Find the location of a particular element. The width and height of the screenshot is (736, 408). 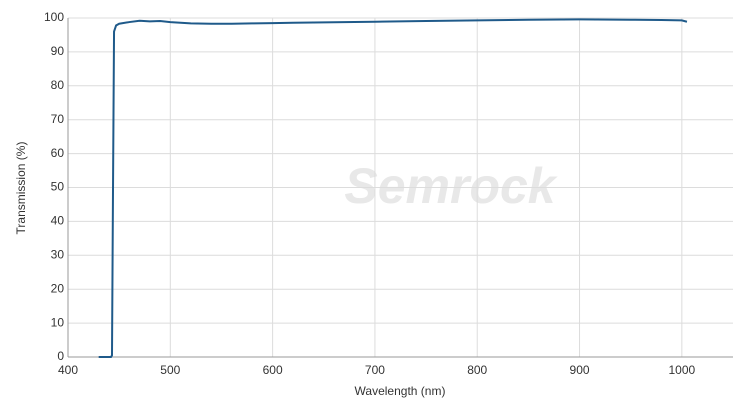

x-tick-label: 400 is located at coordinates (68, 370).